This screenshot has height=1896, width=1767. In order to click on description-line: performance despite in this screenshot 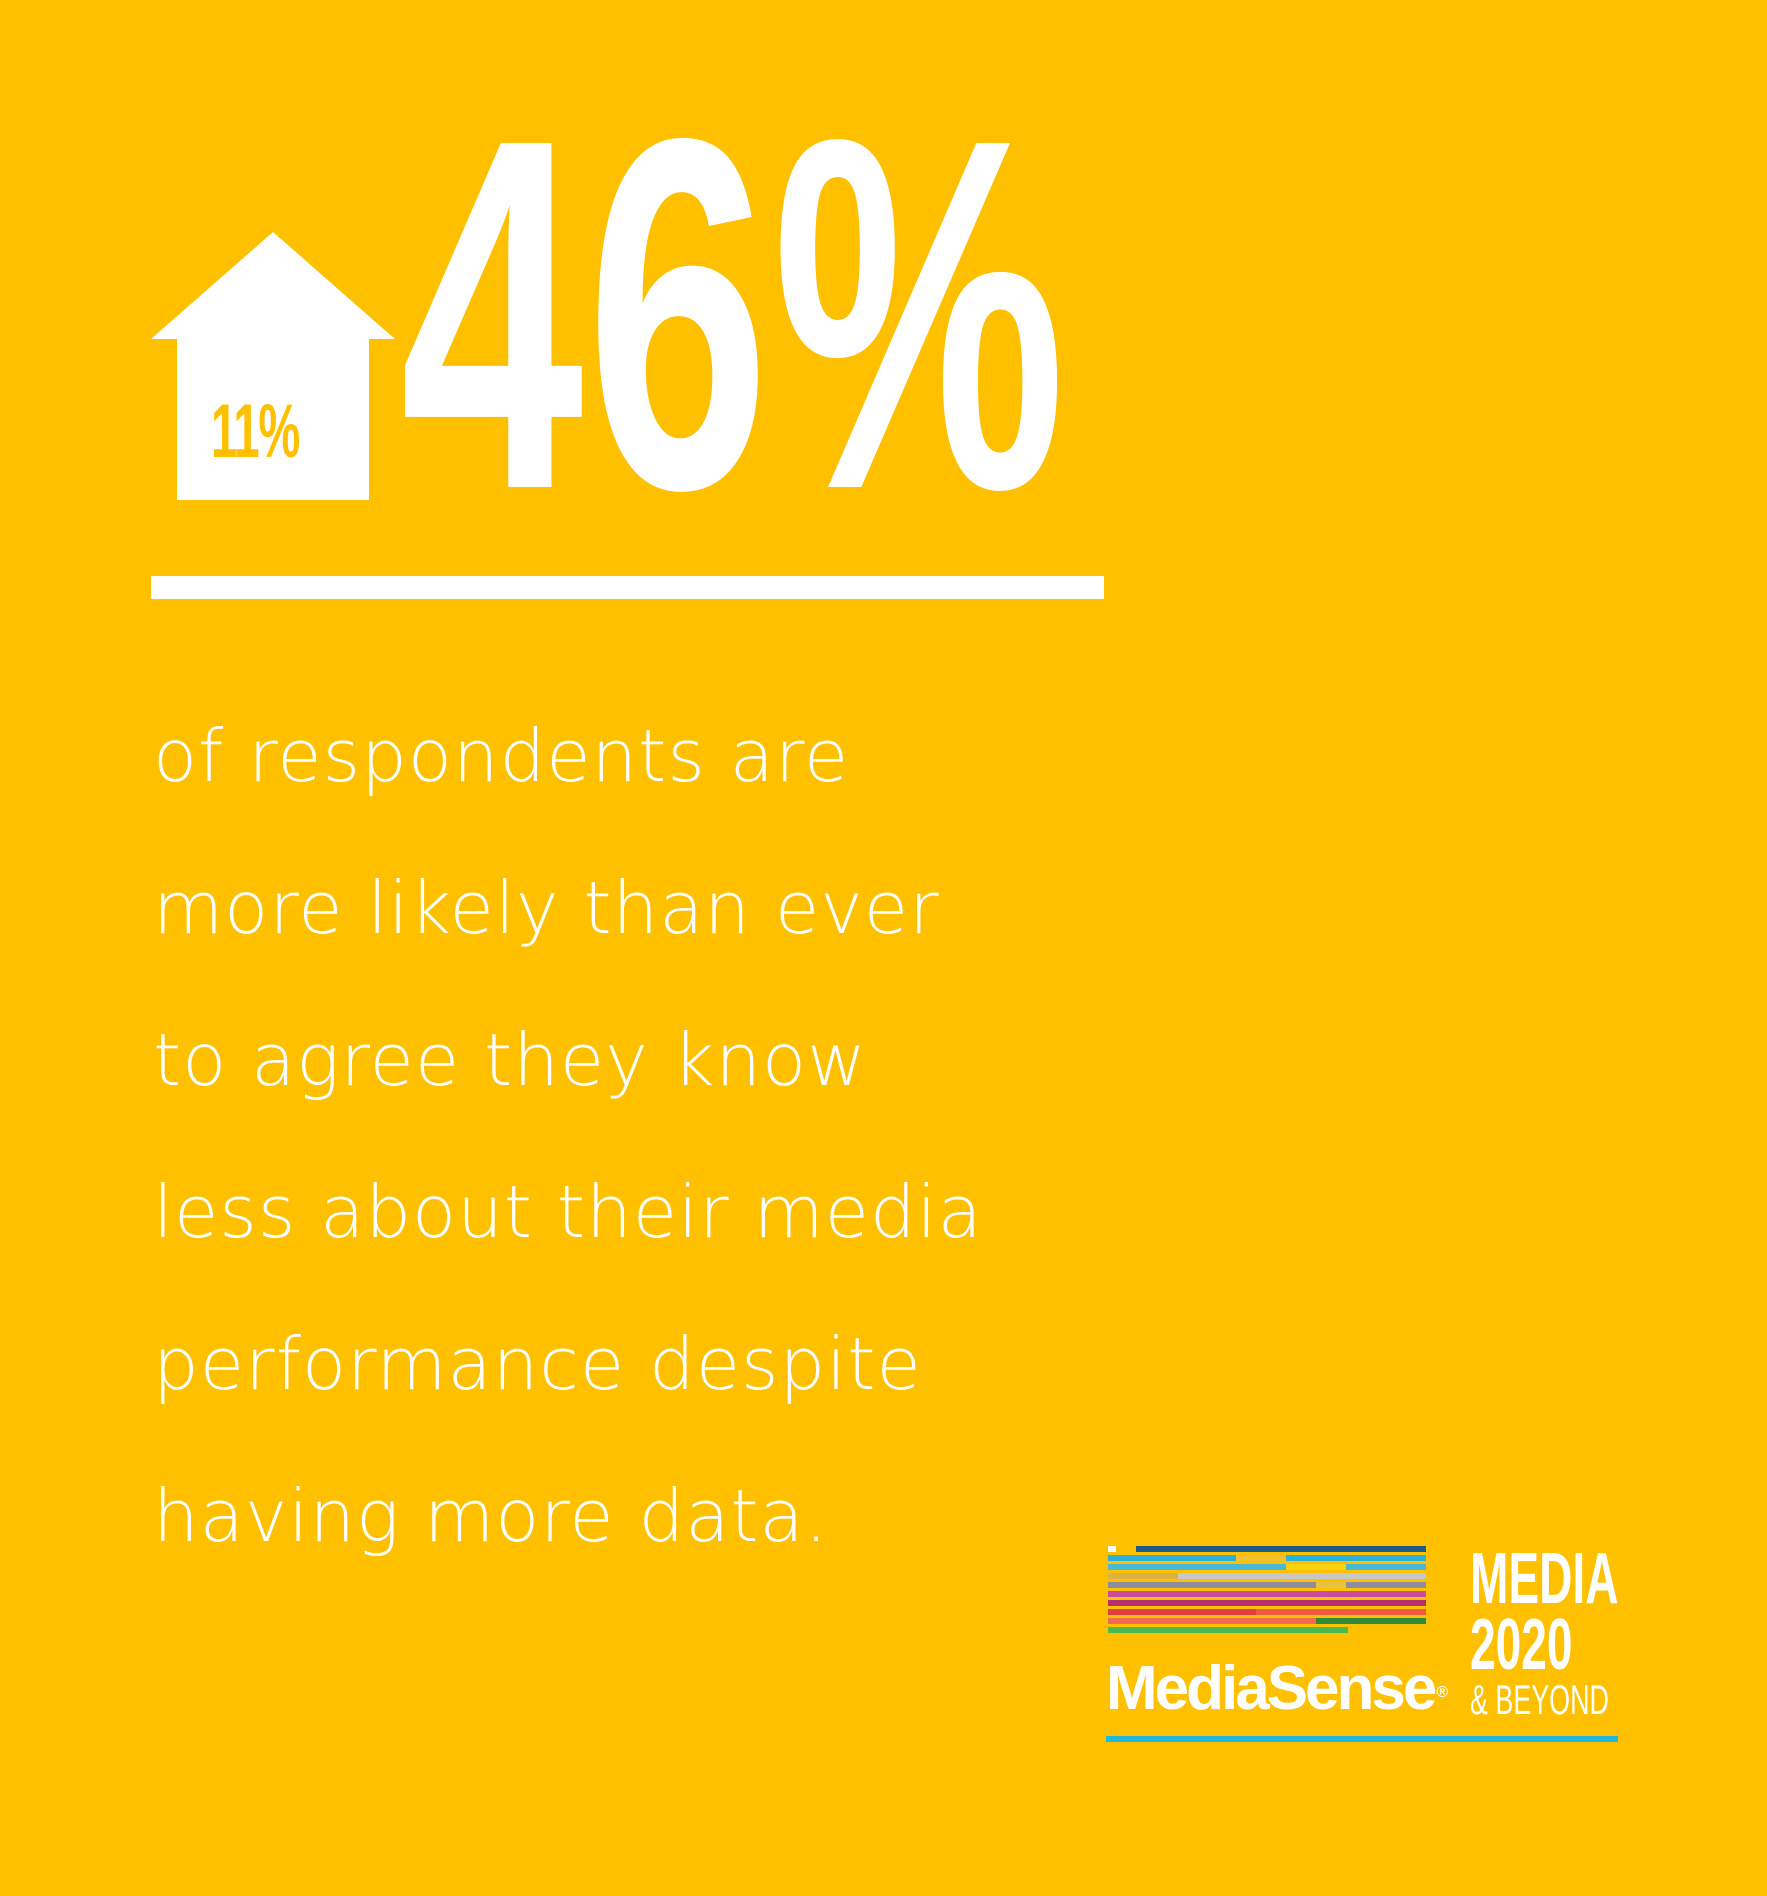, I will do `click(537, 1364)`.